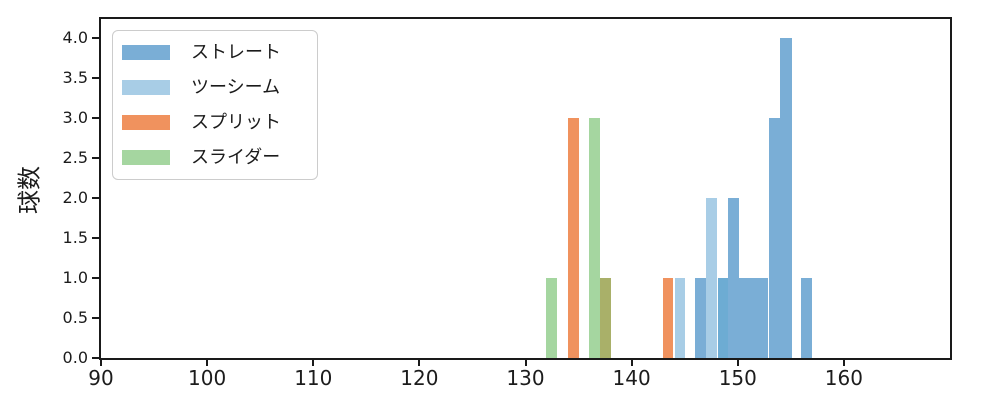 The image size is (1000, 400). I want to click on y-tick-label: 2.0, so click(75, 198).